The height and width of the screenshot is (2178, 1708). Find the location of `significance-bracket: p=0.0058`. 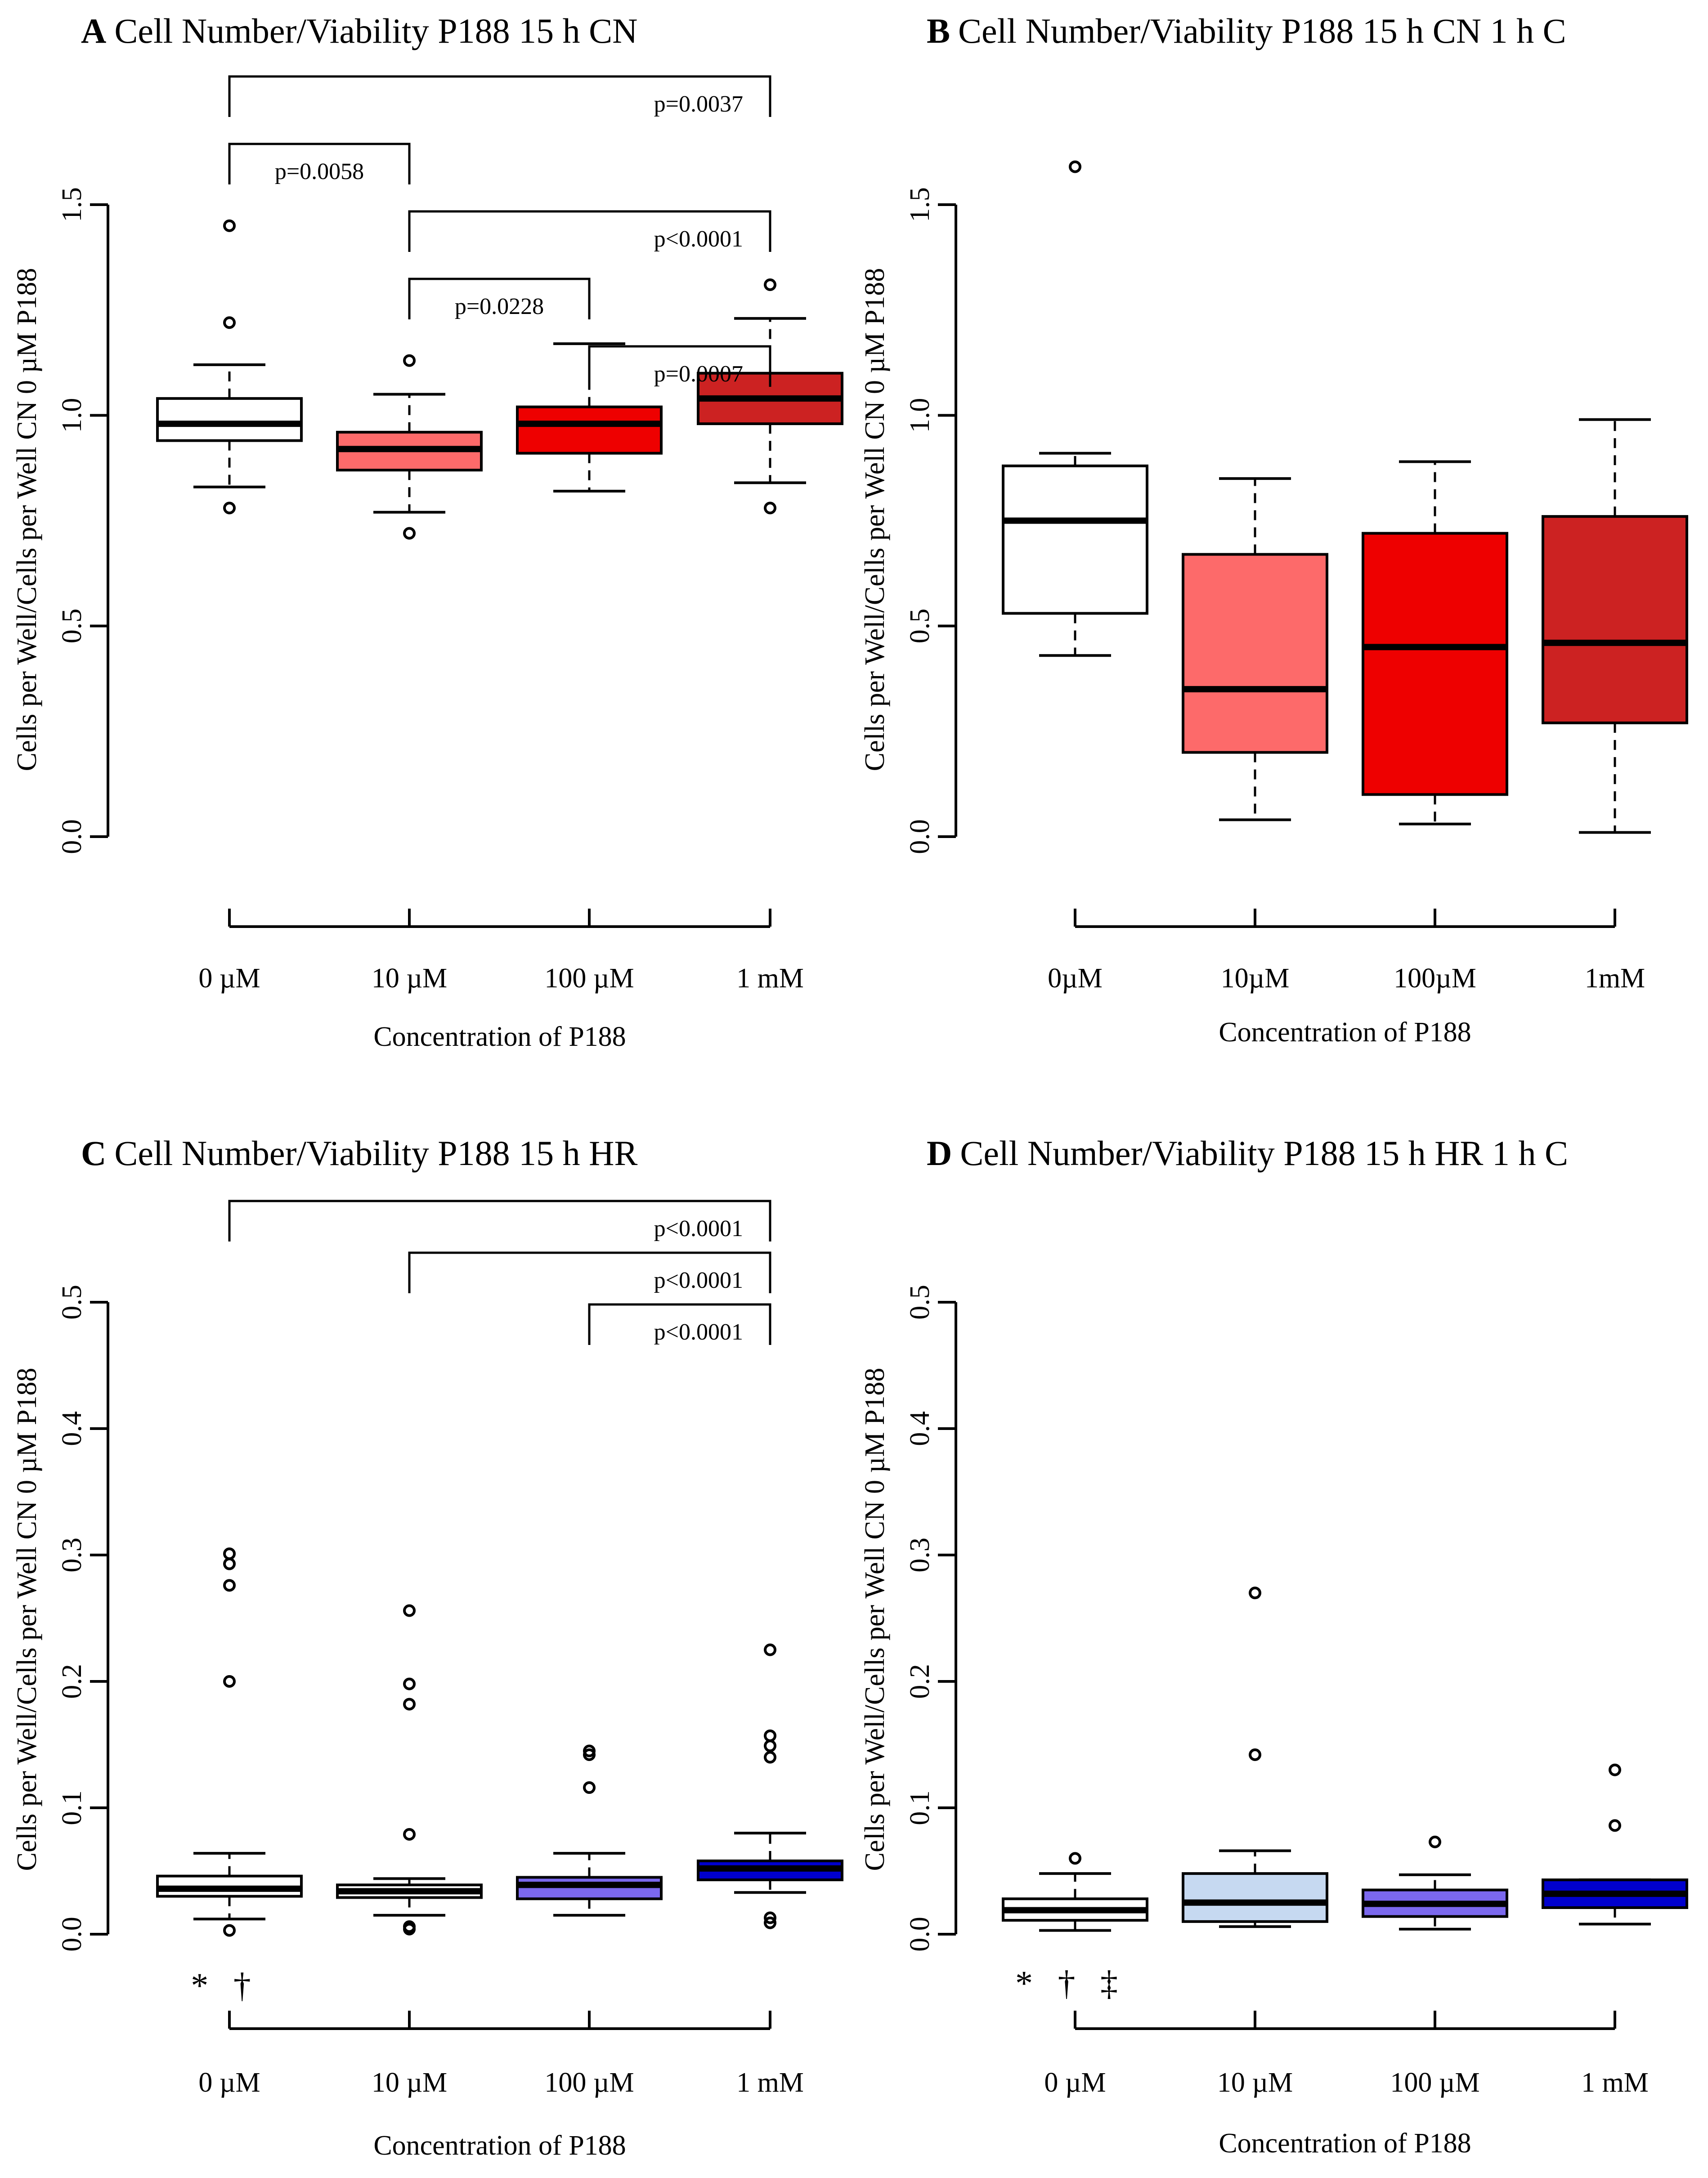

significance-bracket: p=0.0058 is located at coordinates (319, 163).